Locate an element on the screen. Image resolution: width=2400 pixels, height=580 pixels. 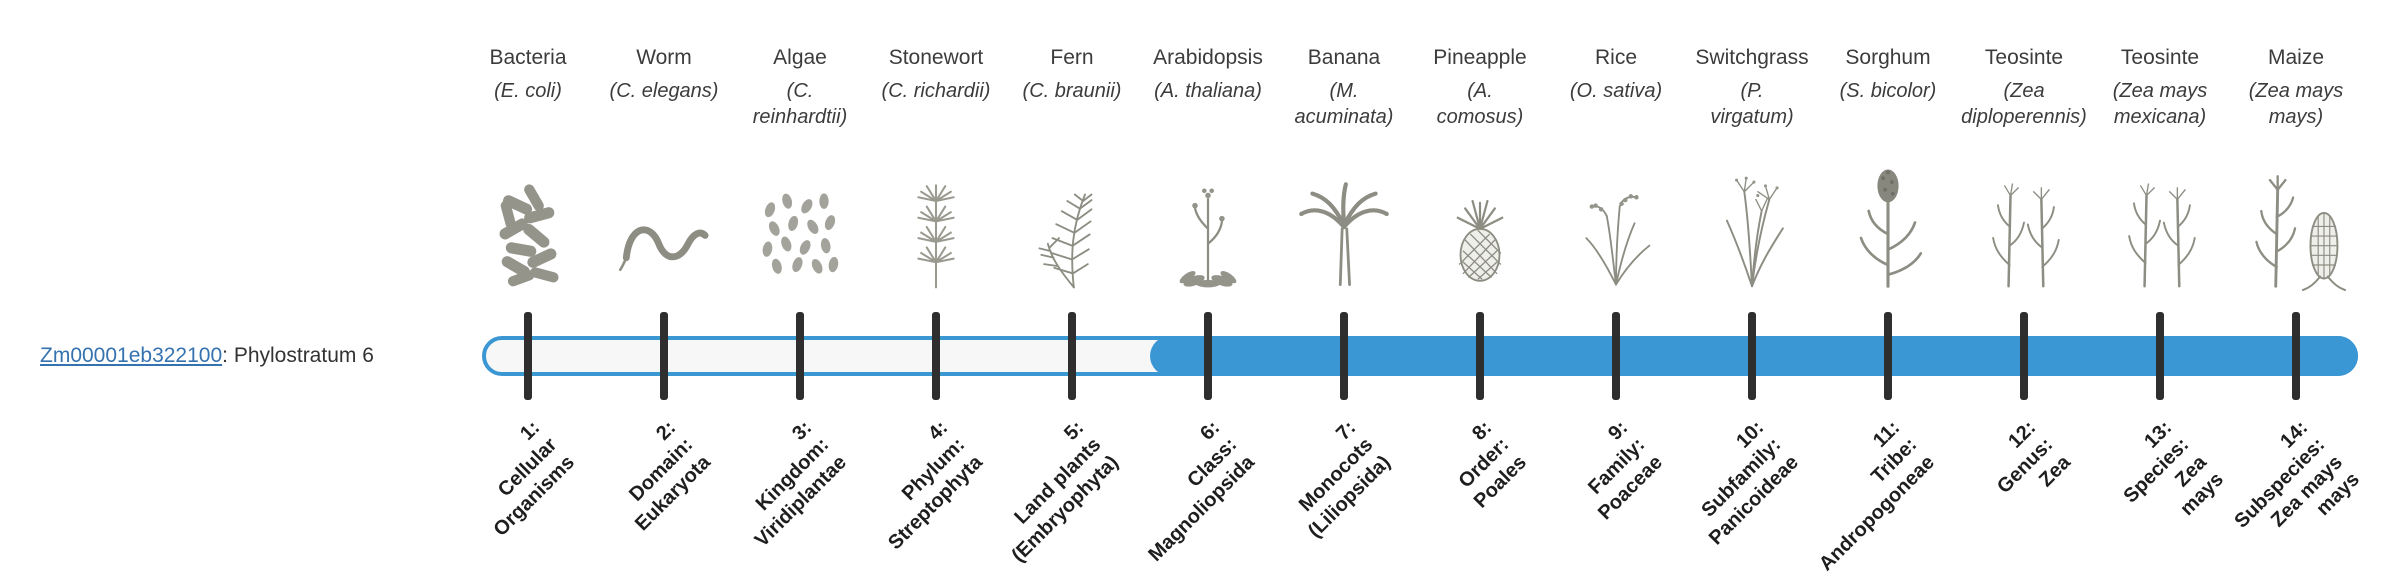
organism-name: Worm is located at coordinates (664, 57).